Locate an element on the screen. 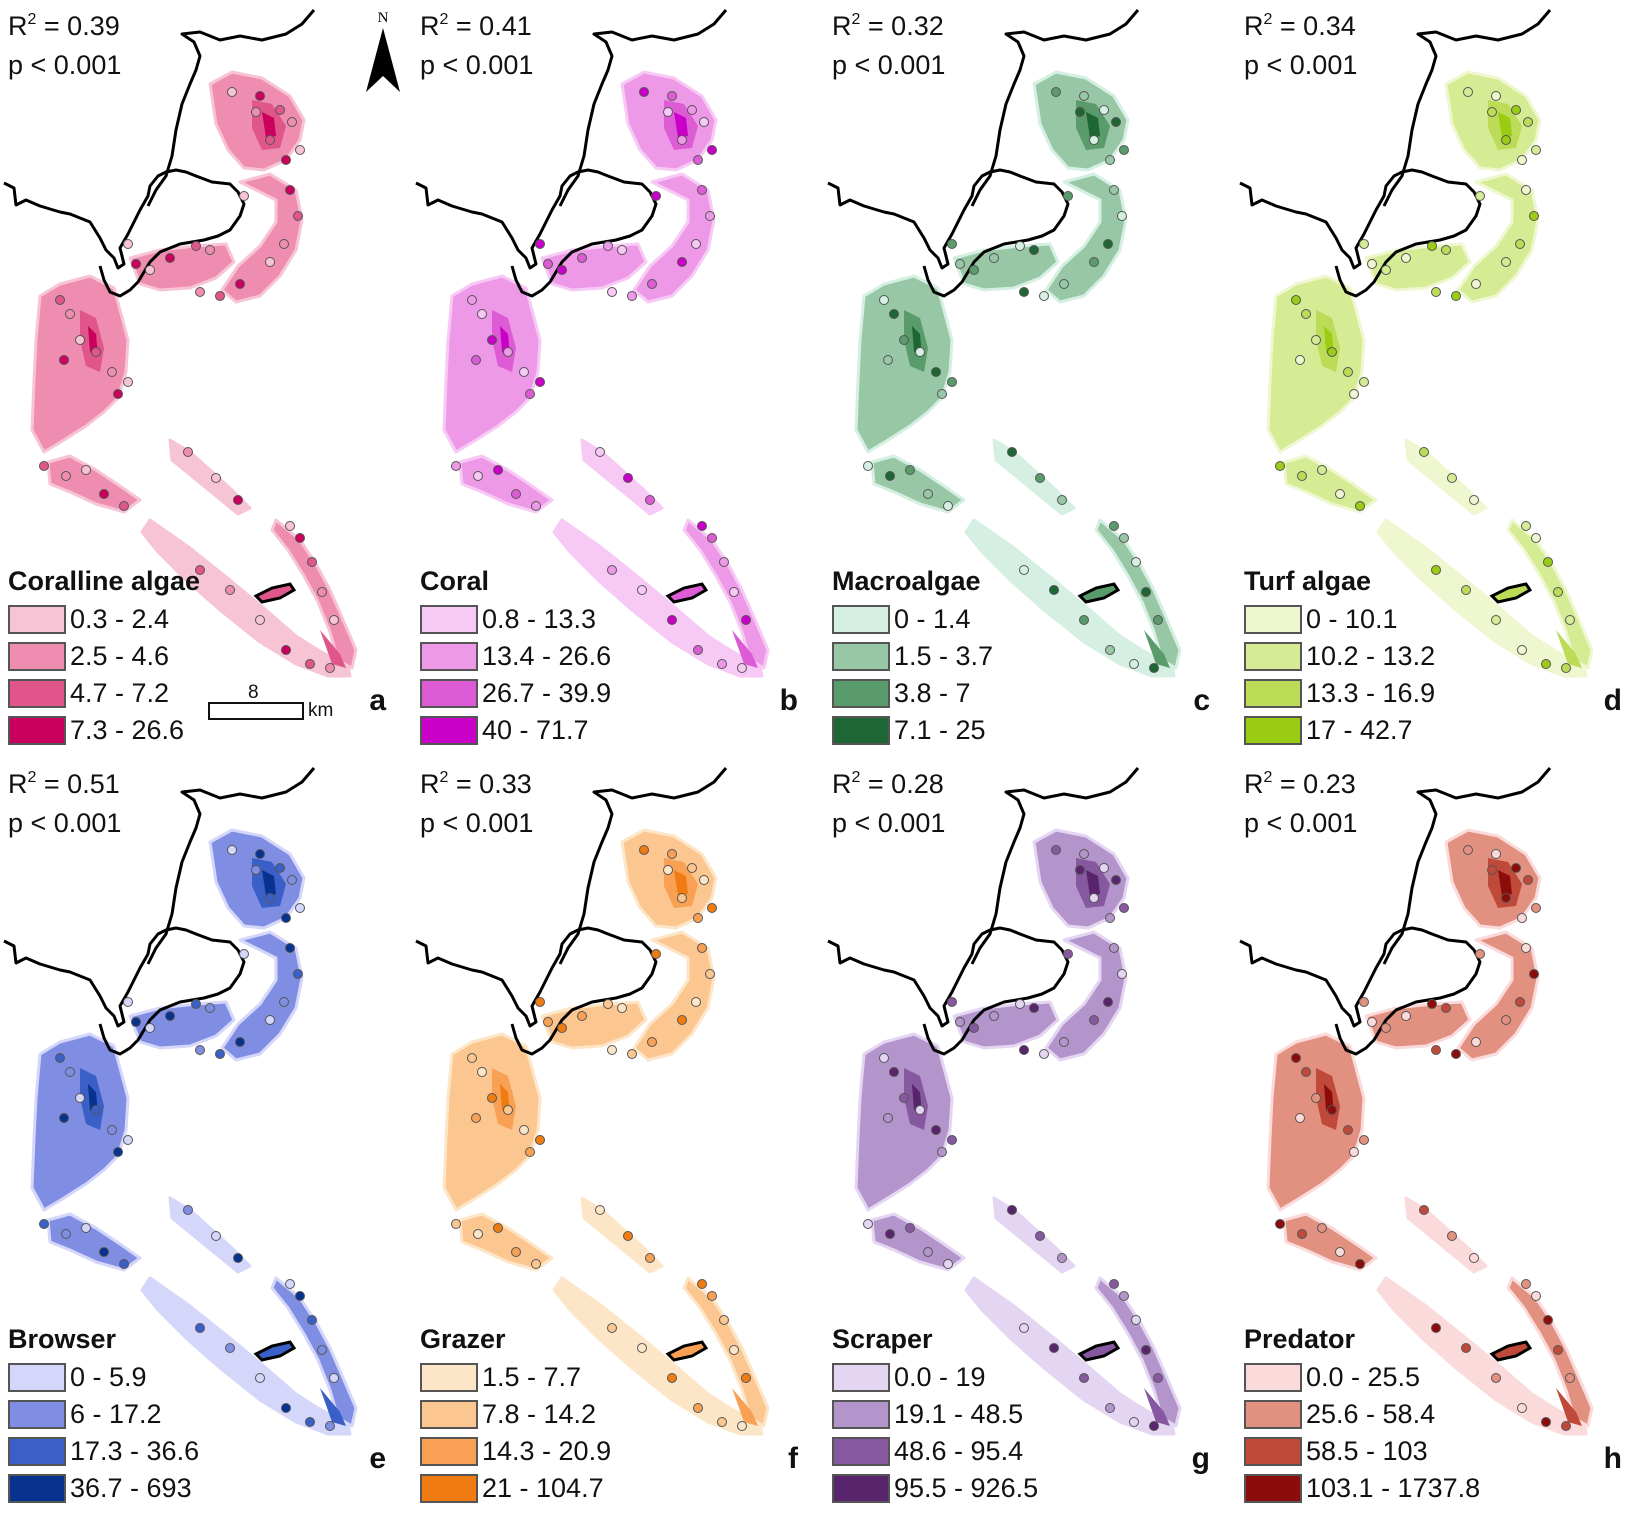 This screenshot has width=1650, height=1516. island is located at coordinates (687, 593).